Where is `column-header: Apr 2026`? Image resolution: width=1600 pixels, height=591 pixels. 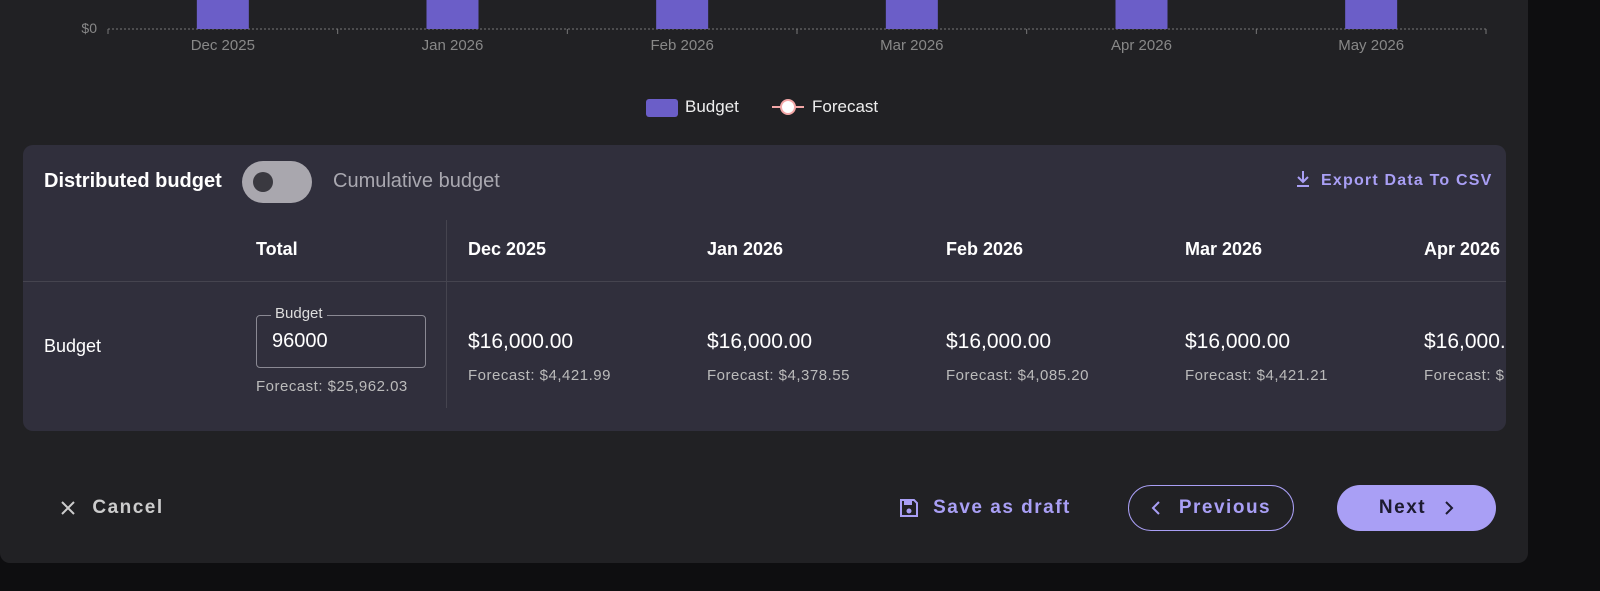
column-header: Apr 2026 is located at coordinates (1462, 249).